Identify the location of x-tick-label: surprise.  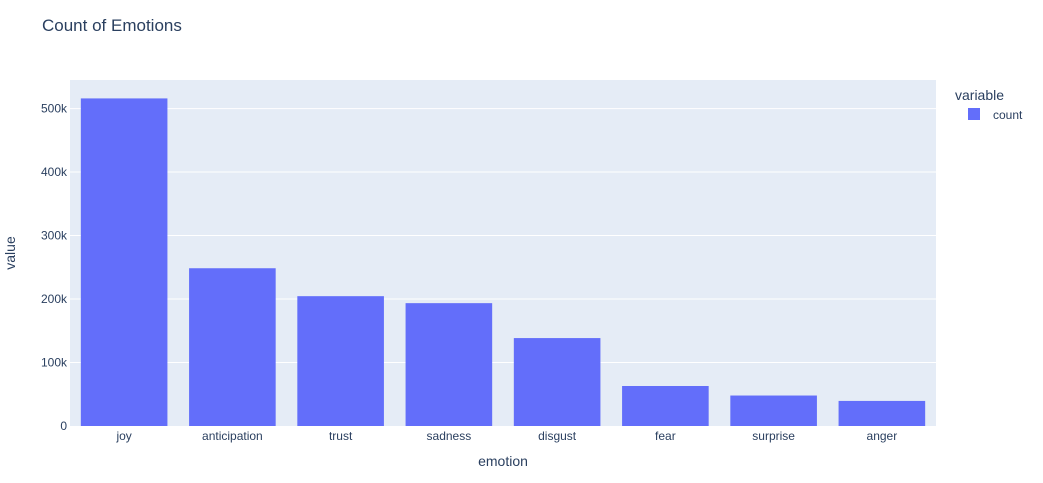
(773, 436).